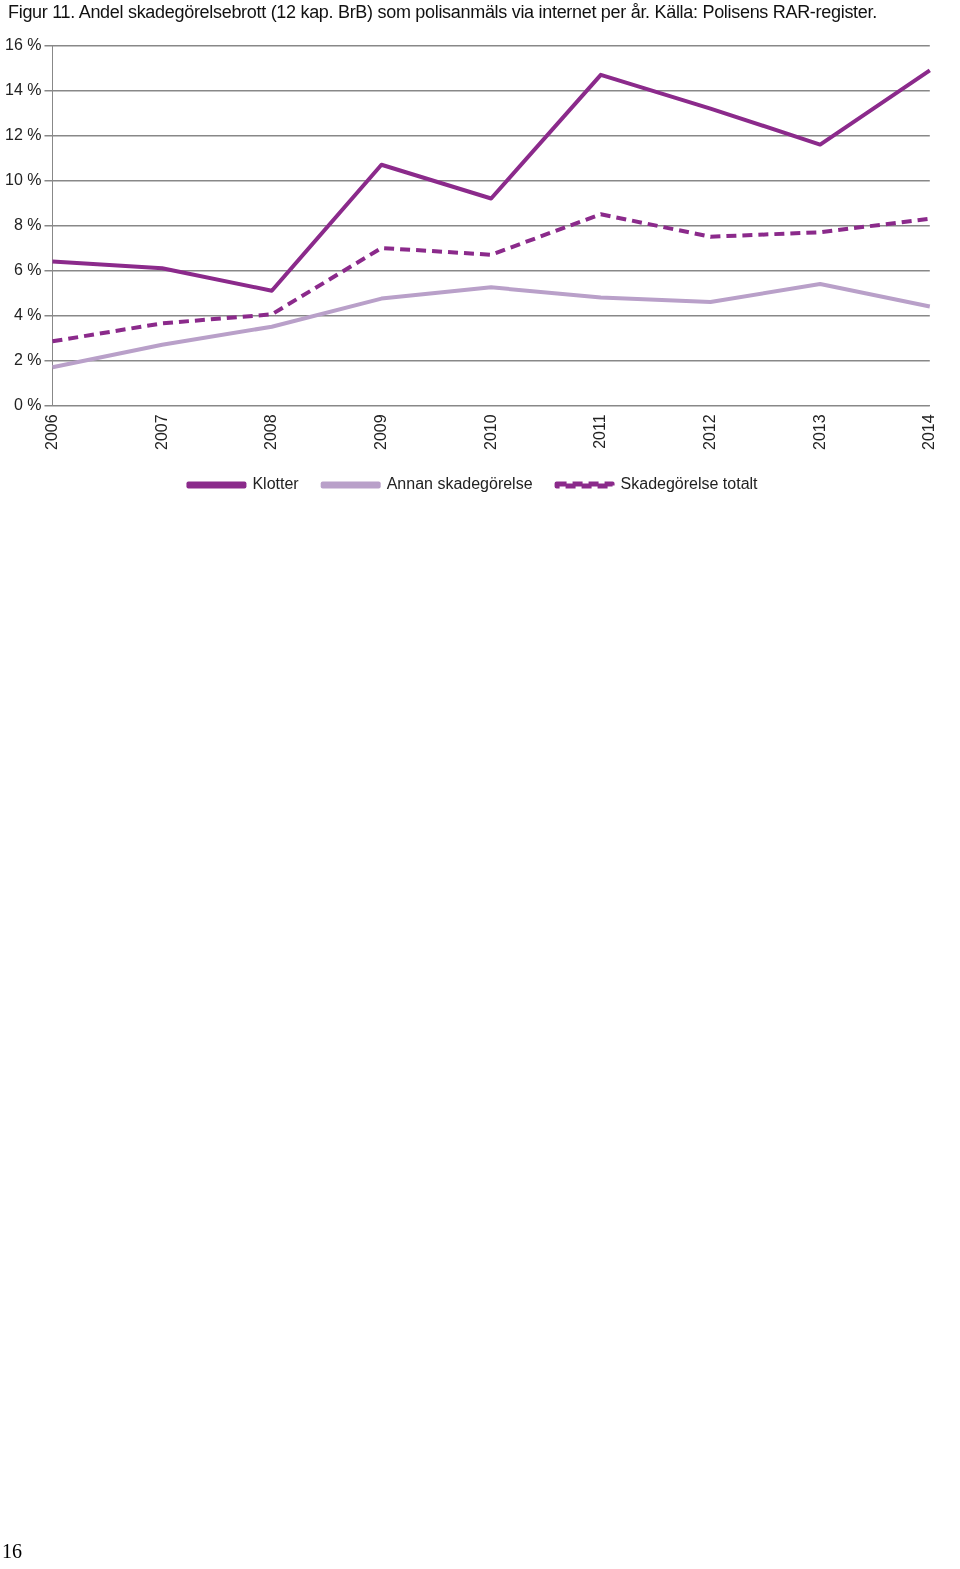  Describe the element at coordinates (27, 314) in the screenshot. I see `y-tick-label: 4 %` at that location.